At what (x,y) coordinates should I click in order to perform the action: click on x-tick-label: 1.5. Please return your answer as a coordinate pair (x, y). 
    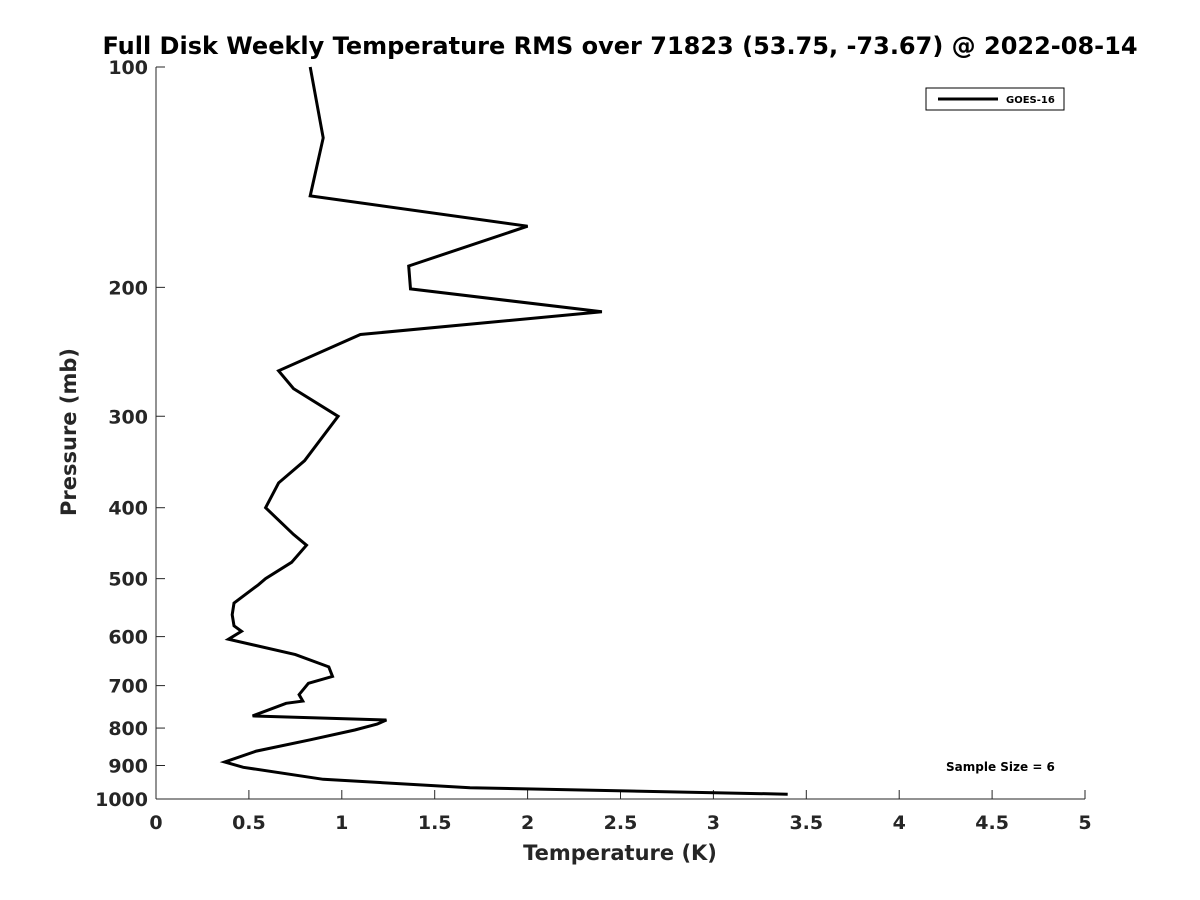
    Looking at the image, I should click on (435, 823).